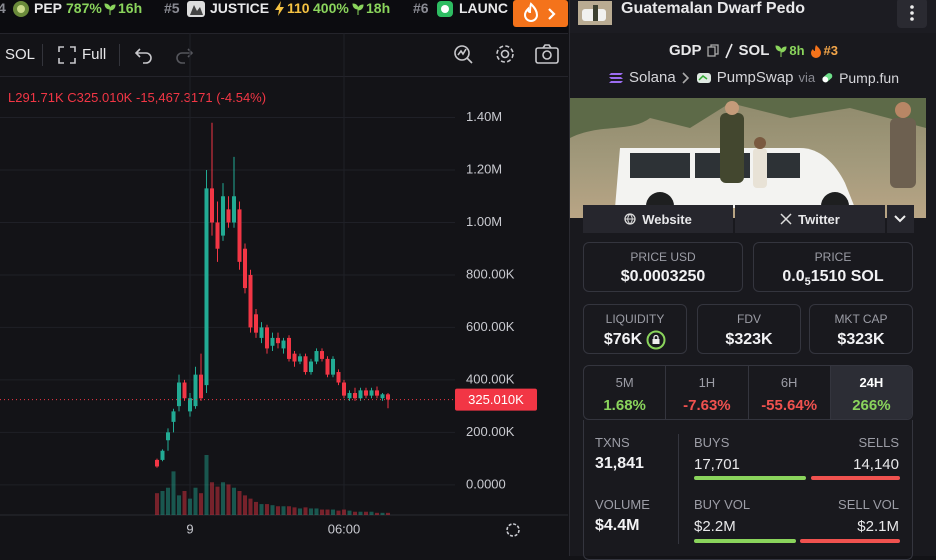 Image resolution: width=936 pixels, height=560 pixels. What do you see at coordinates (184, 55) in the screenshot?
I see `redo-button` at bounding box center [184, 55].